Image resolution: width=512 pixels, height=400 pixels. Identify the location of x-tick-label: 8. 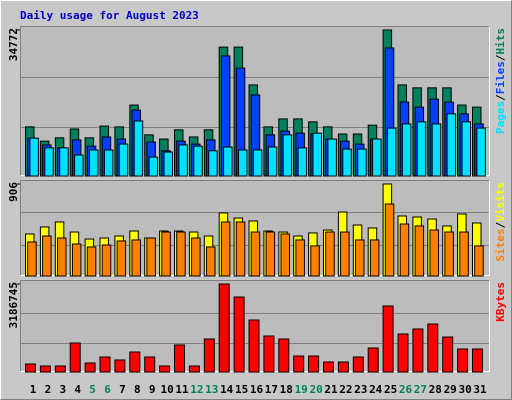
(137, 389).